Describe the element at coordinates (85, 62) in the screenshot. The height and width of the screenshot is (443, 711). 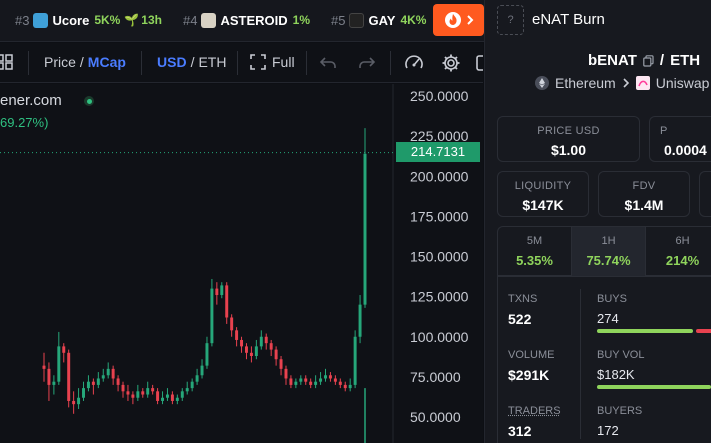
I see `price-mcap-toggle: Price / MCap` at that location.